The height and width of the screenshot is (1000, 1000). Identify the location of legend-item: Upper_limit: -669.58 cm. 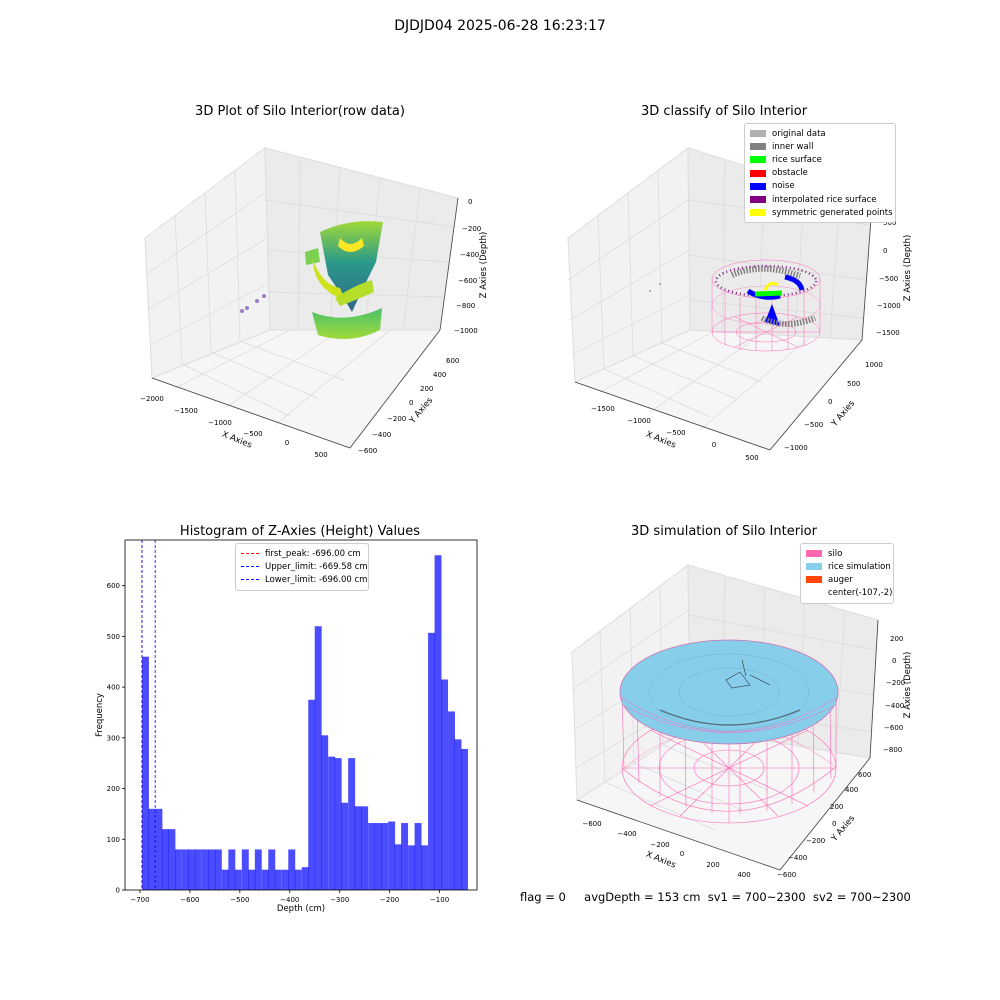
(304, 566).